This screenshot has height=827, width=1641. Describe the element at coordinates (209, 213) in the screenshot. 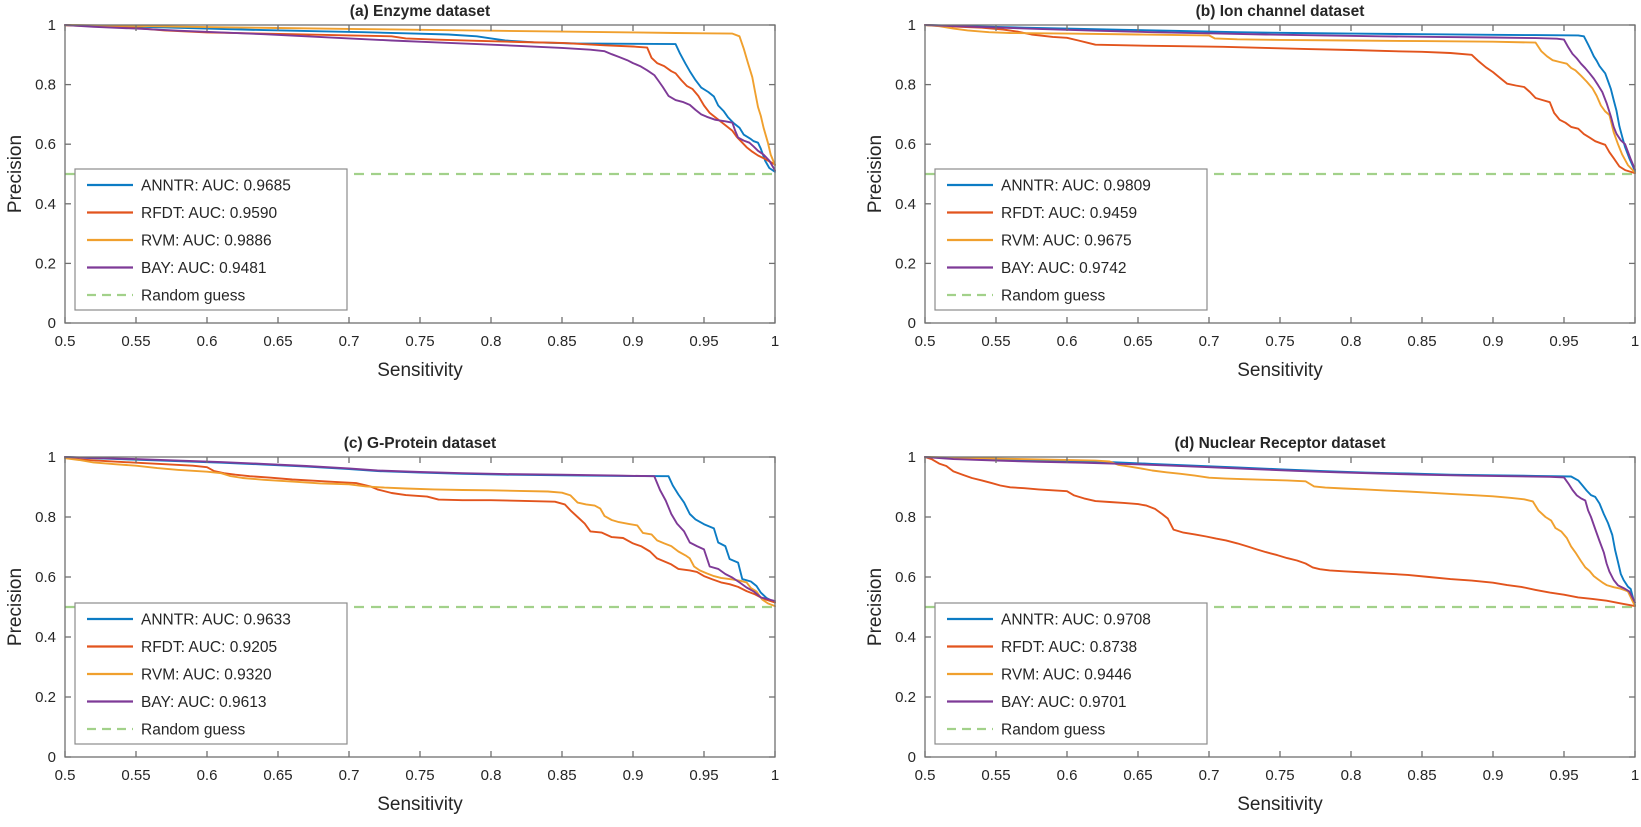

I see `legend-entry-label: RFDT: AUC: 0.9590` at that location.